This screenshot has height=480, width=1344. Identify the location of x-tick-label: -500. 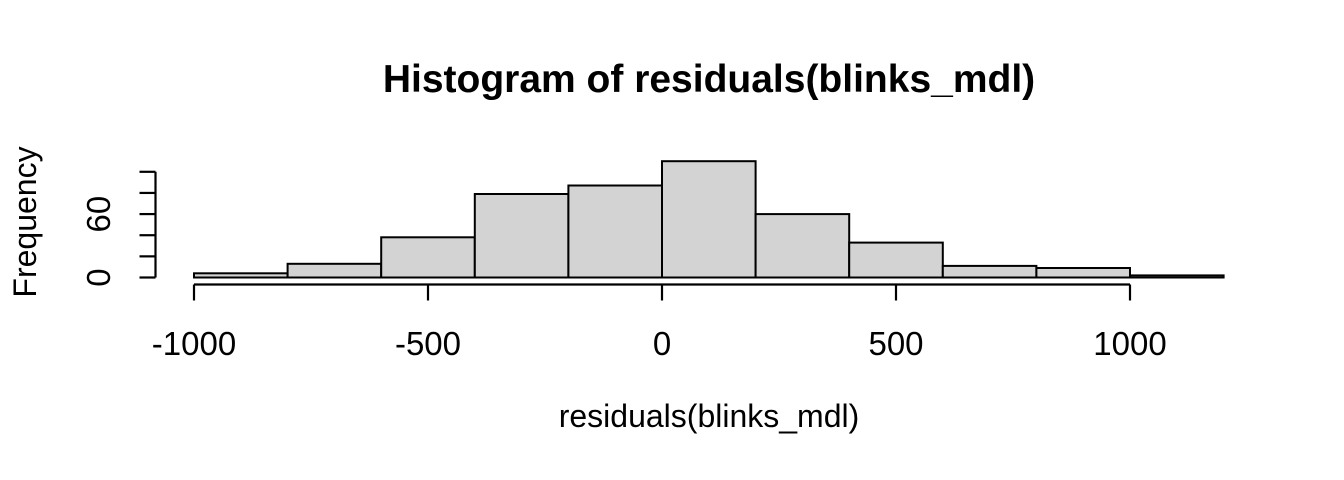
(428, 343).